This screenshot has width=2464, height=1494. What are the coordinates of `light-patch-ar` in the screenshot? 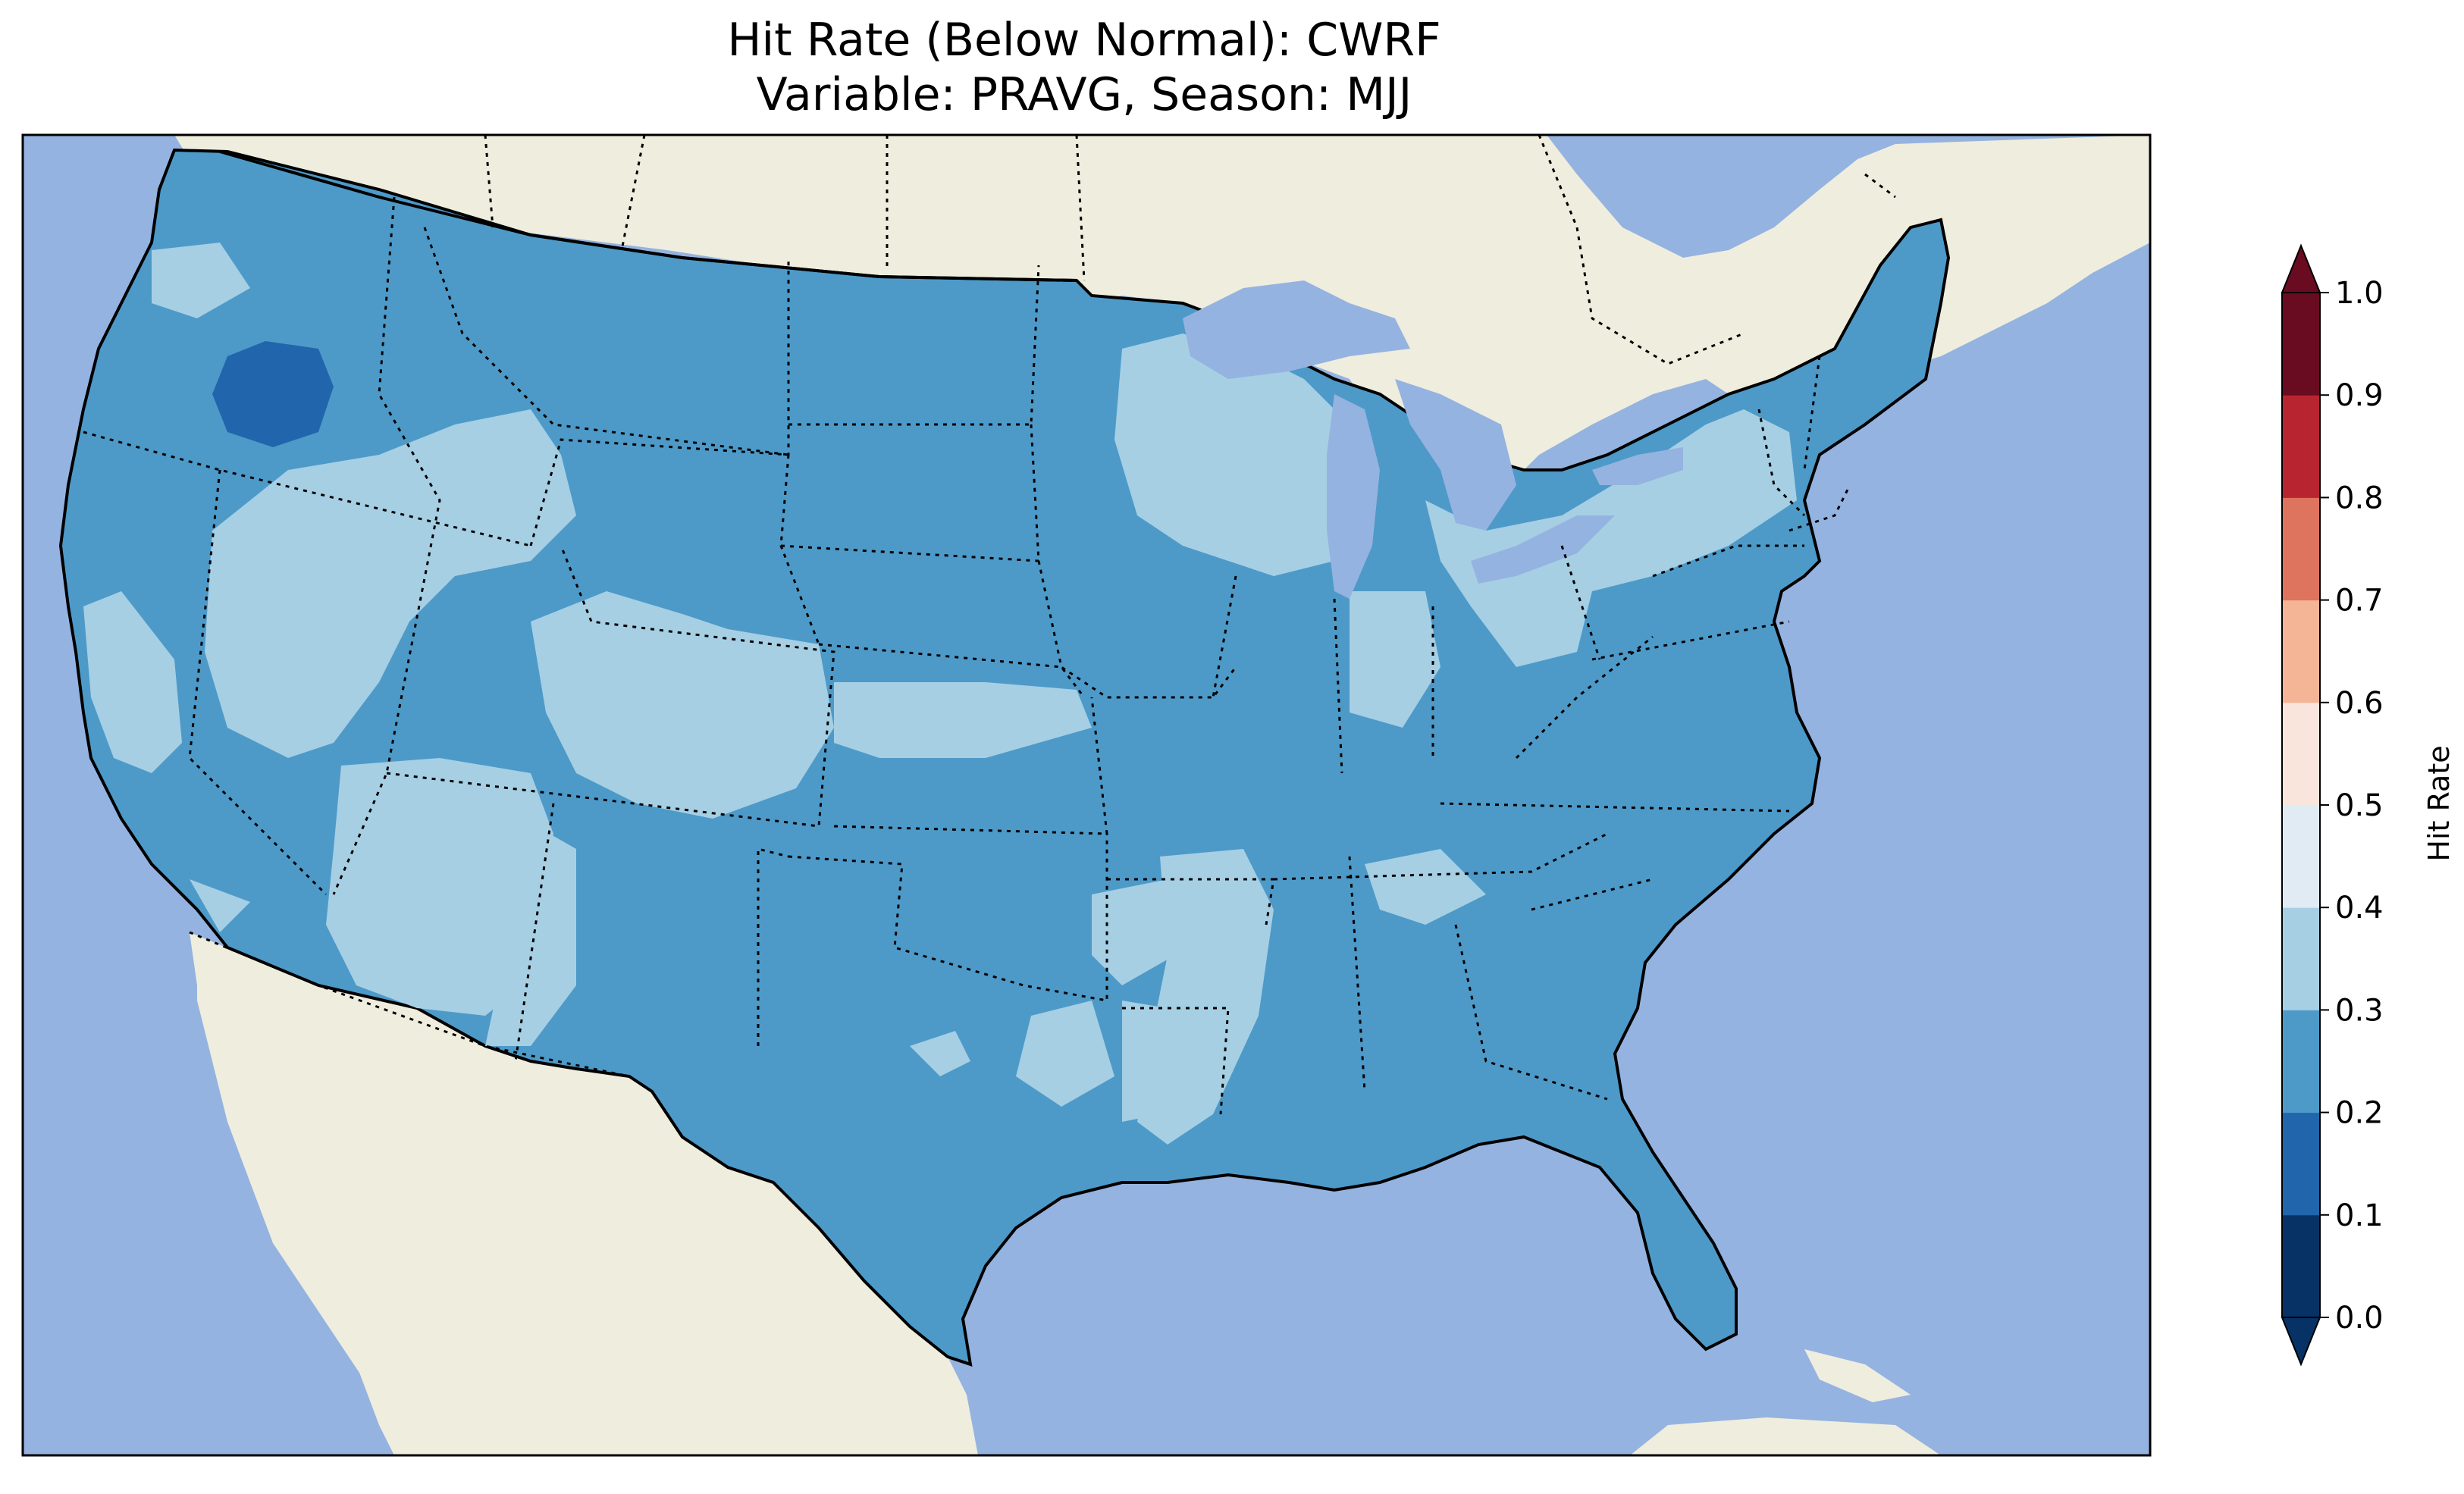 It's located at (1133, 932).